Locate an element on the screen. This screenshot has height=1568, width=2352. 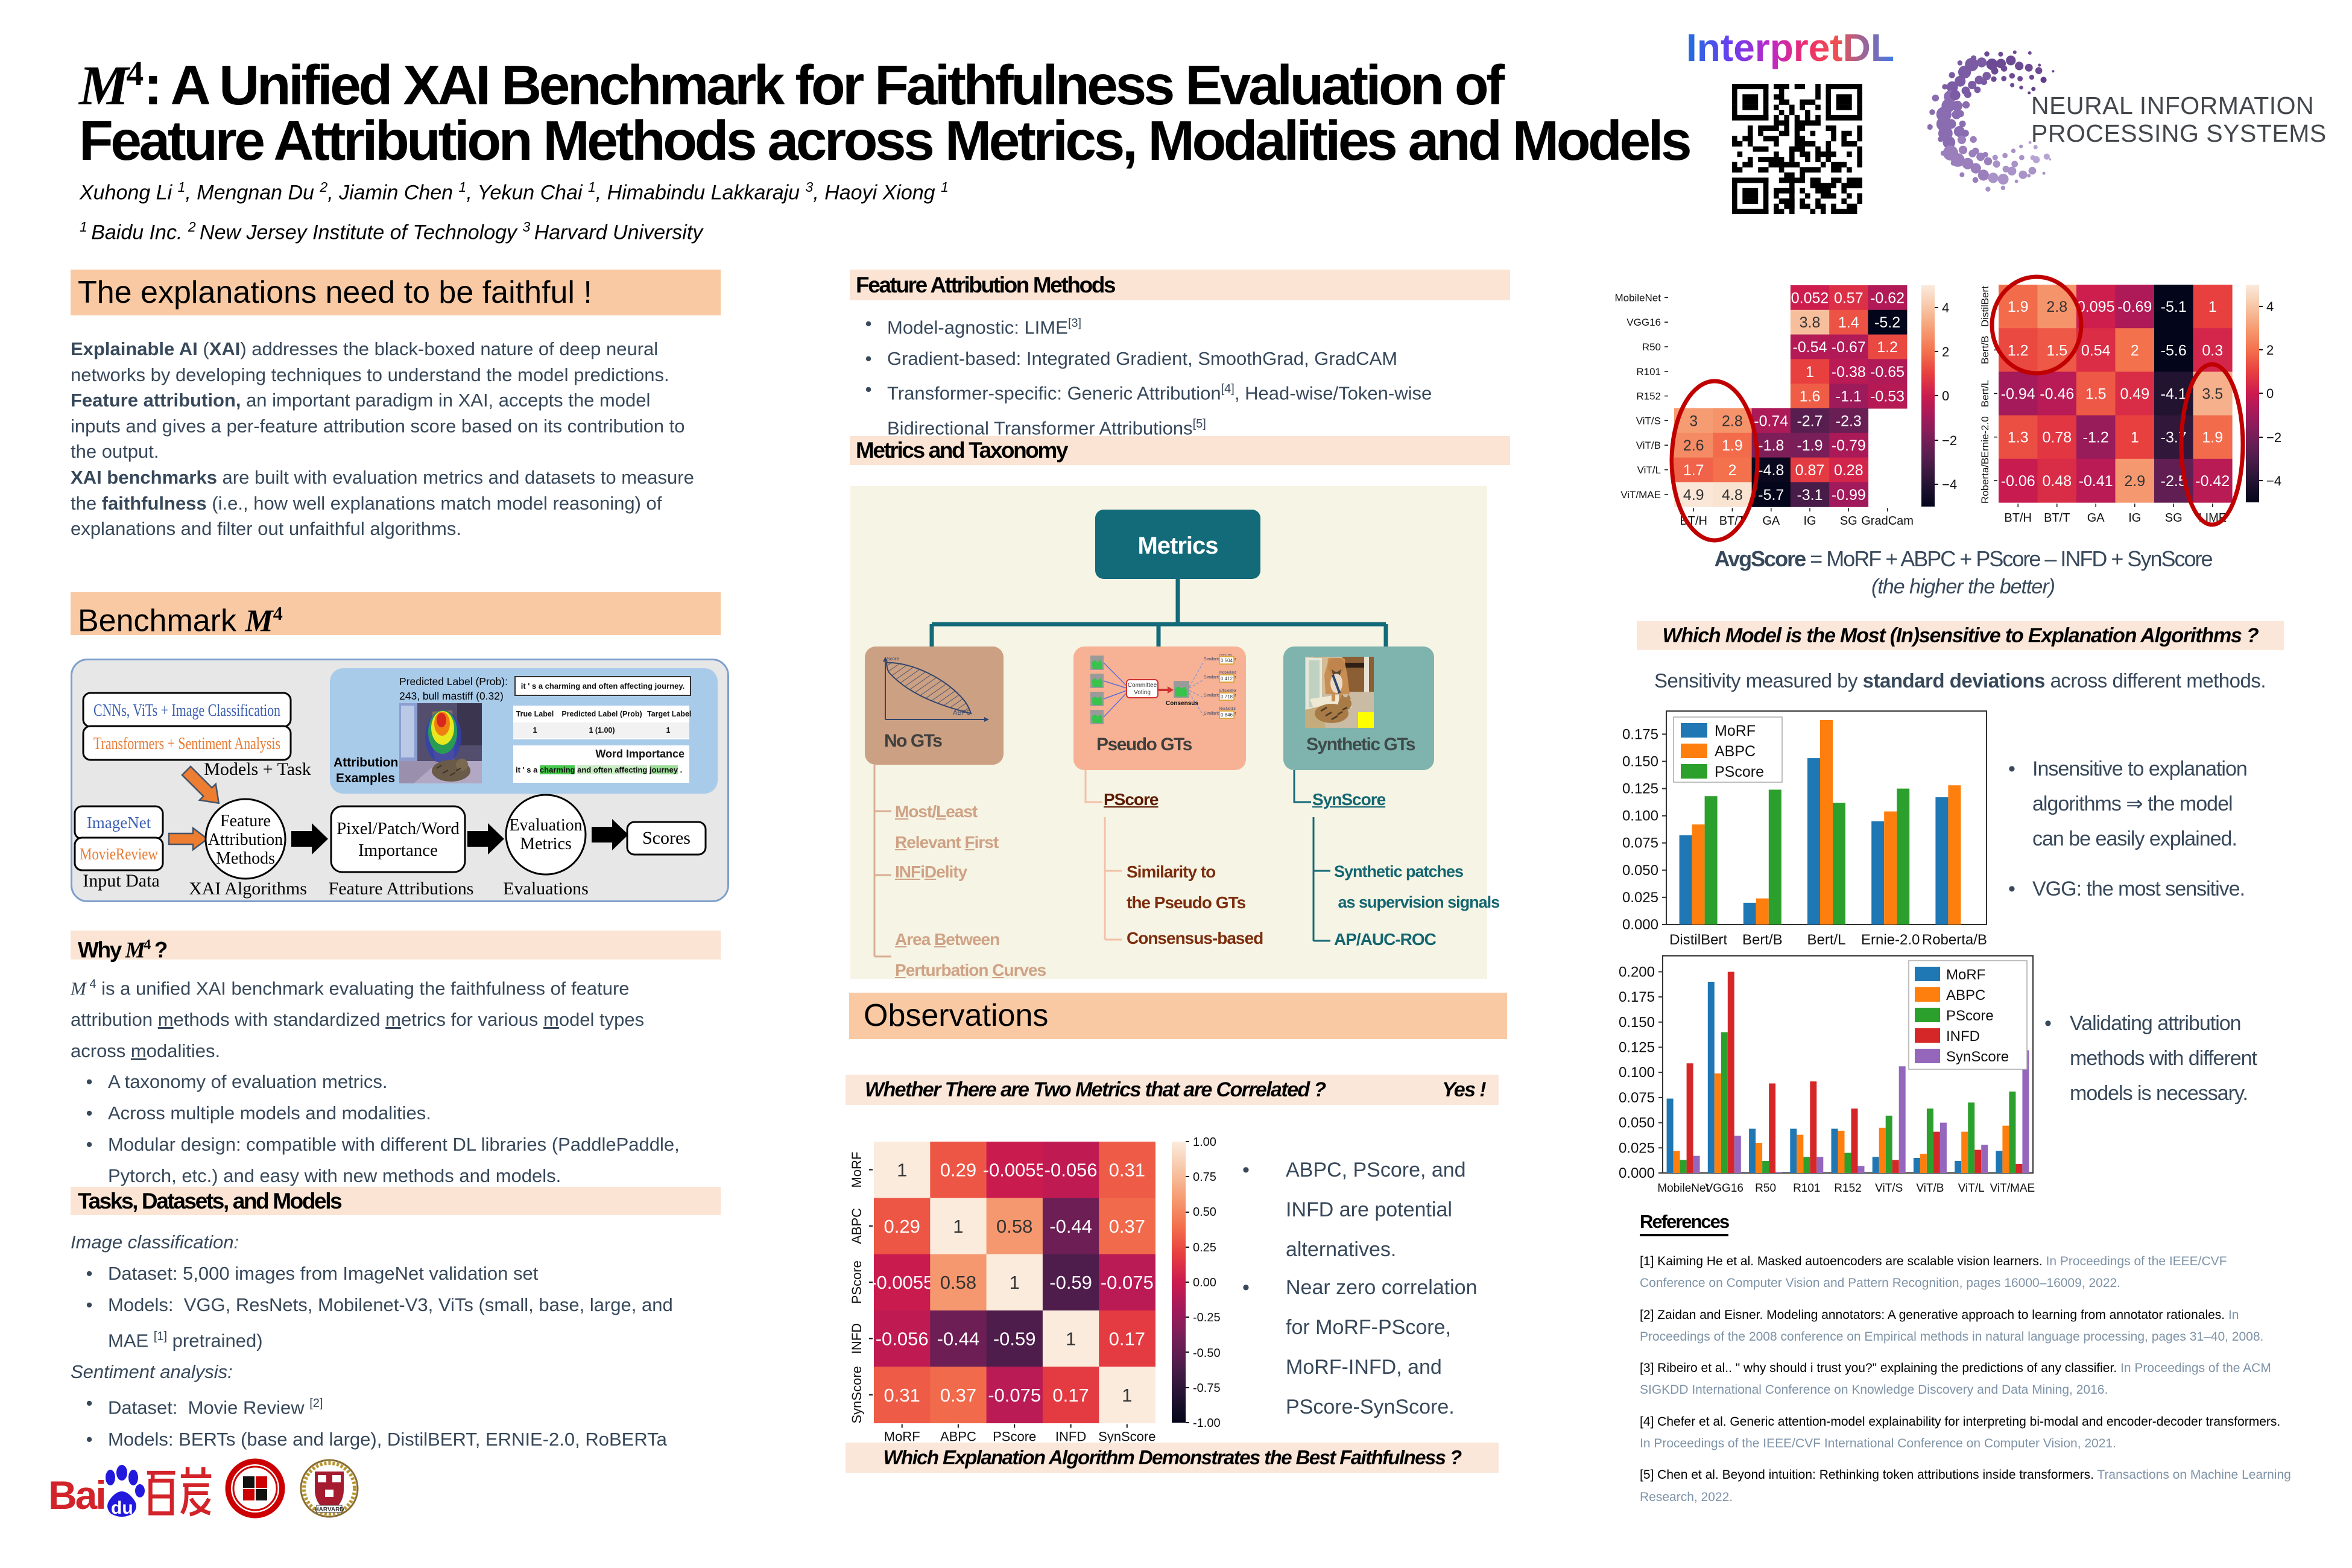
svg-text: 0.75 is located at coordinates (1204, 1177).